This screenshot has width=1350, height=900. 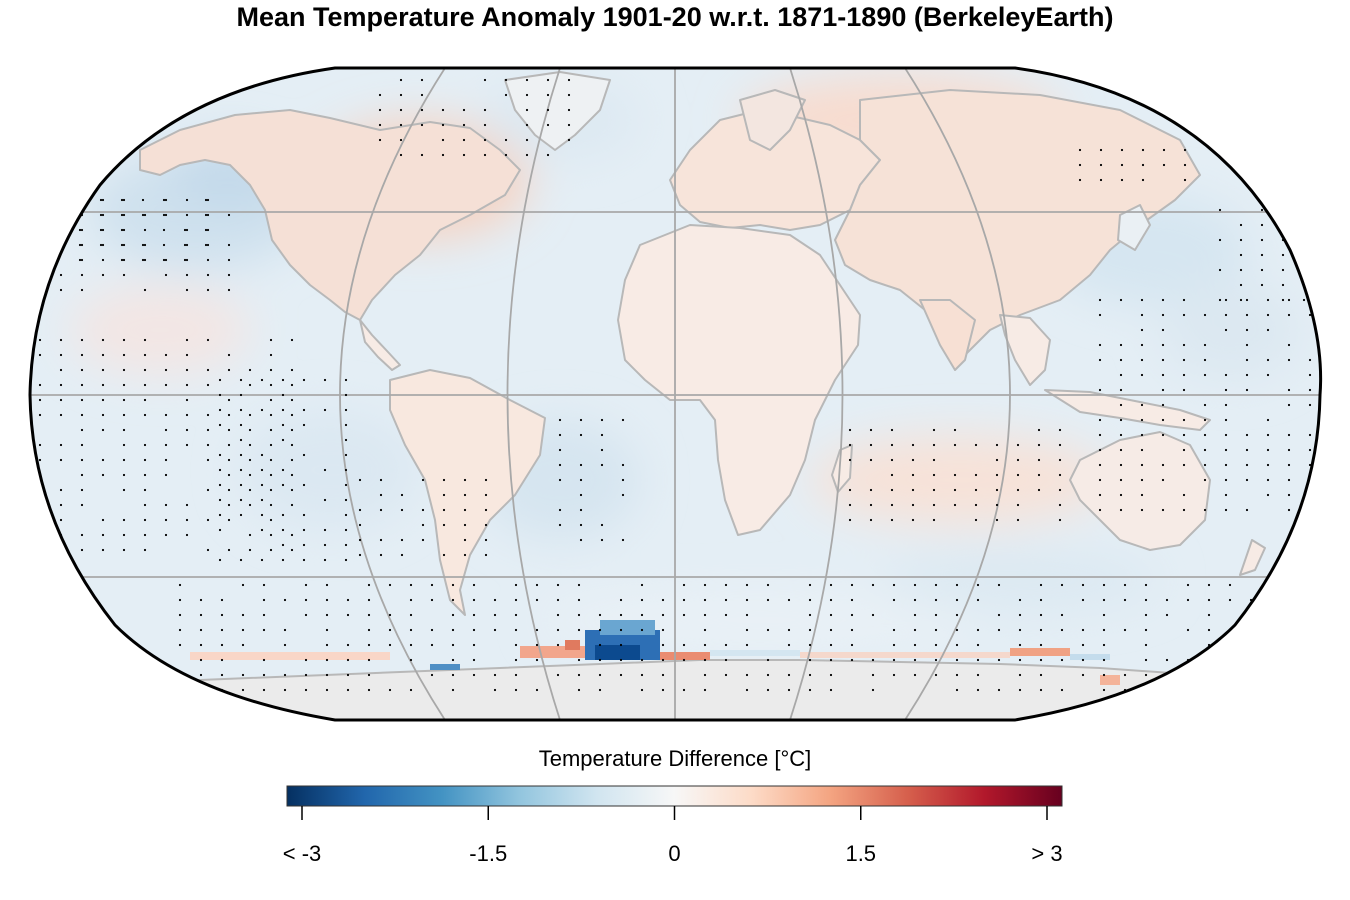 What do you see at coordinates (557, 111) in the screenshot?
I see `greenland` at bounding box center [557, 111].